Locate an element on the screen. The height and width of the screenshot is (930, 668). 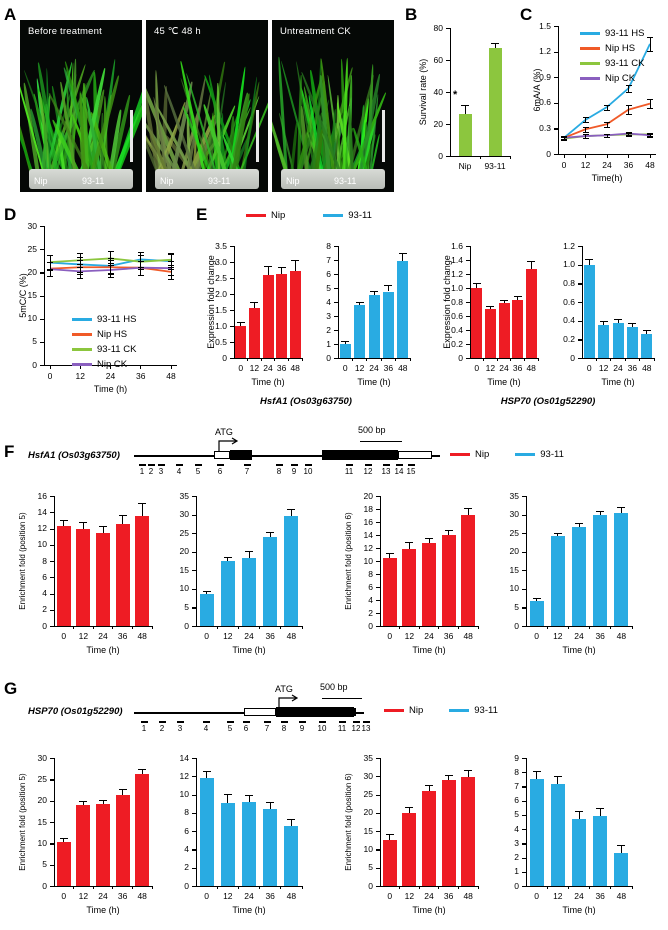
y-tick-label: 0 is located at coordinates (224, 357).